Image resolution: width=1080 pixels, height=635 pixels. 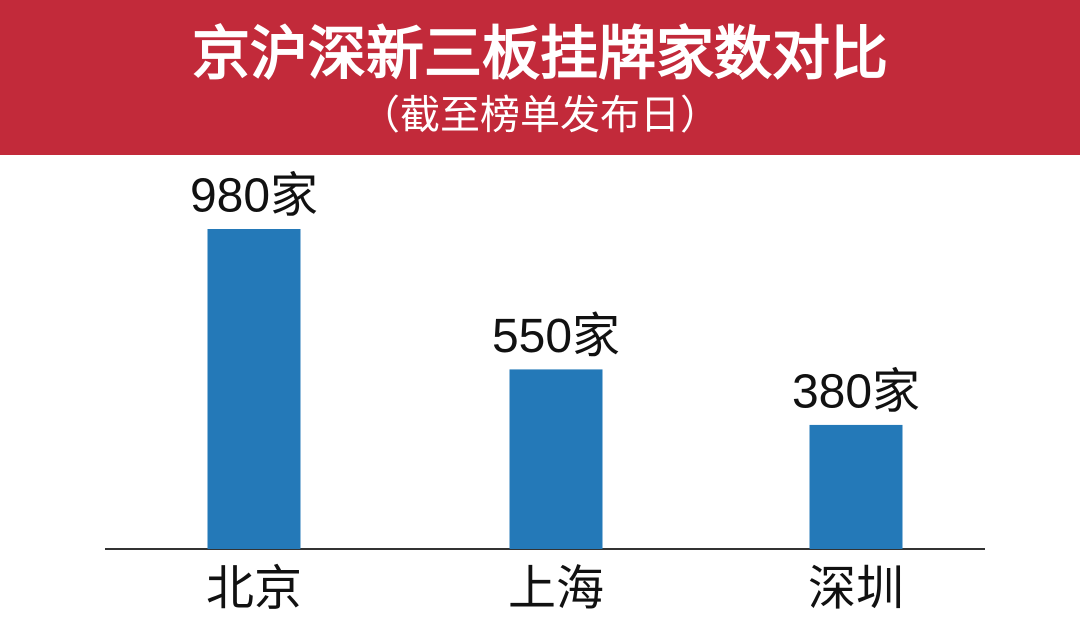 What do you see at coordinates (856, 392) in the screenshot?
I see `value-label: 380家` at bounding box center [856, 392].